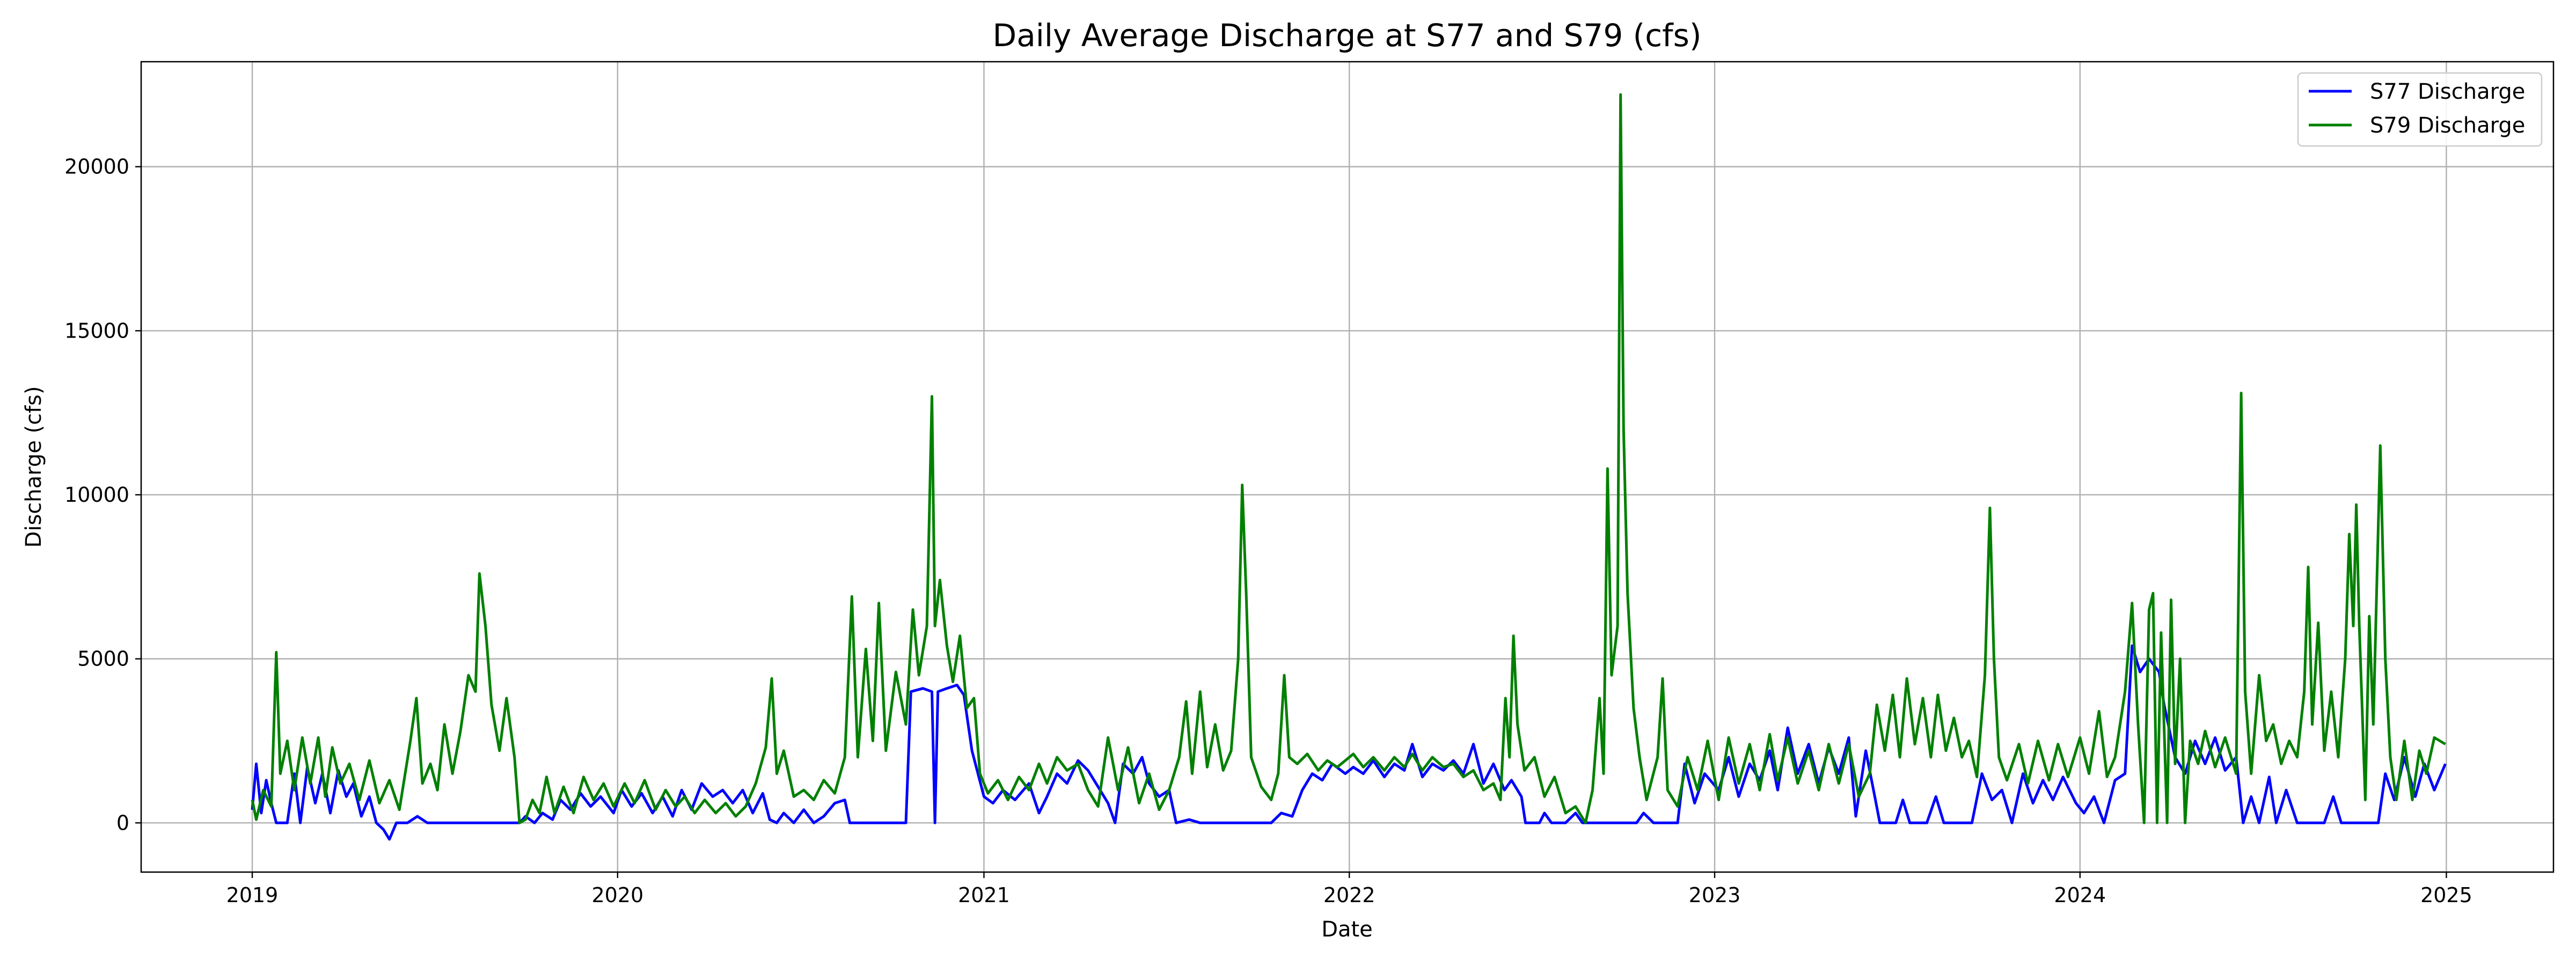 The height and width of the screenshot is (966, 2576). I want to click on y-tick-label: 10000, so click(96, 495).